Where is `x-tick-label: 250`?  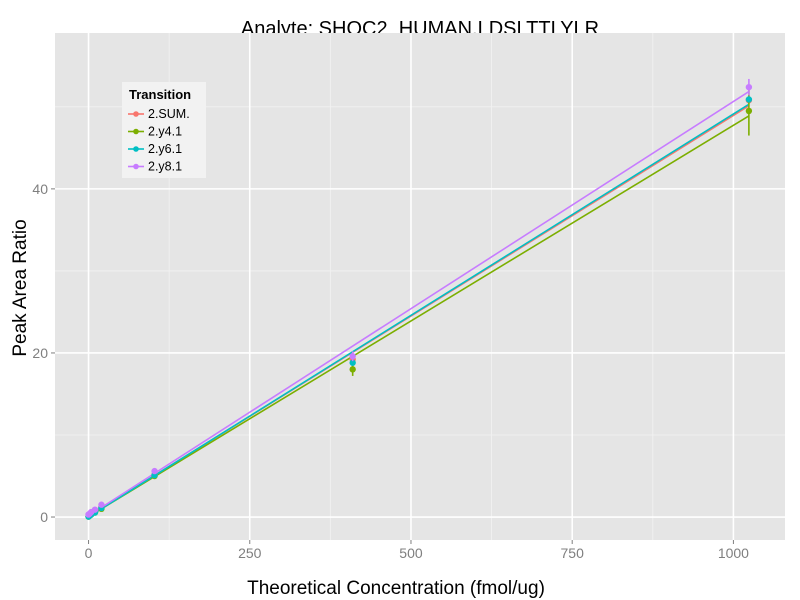
x-tick-label: 250 is located at coordinates (250, 553).